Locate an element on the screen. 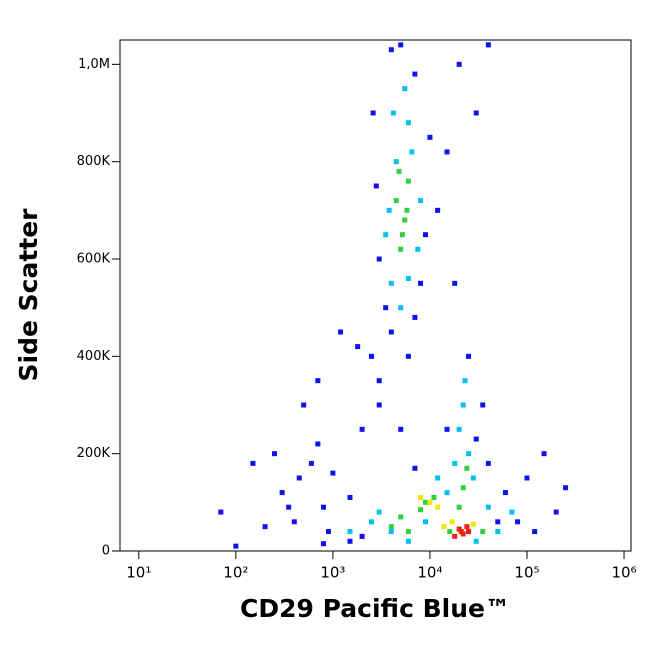 The height and width of the screenshot is (645, 652). x-tick-label: 10² is located at coordinates (235, 573).